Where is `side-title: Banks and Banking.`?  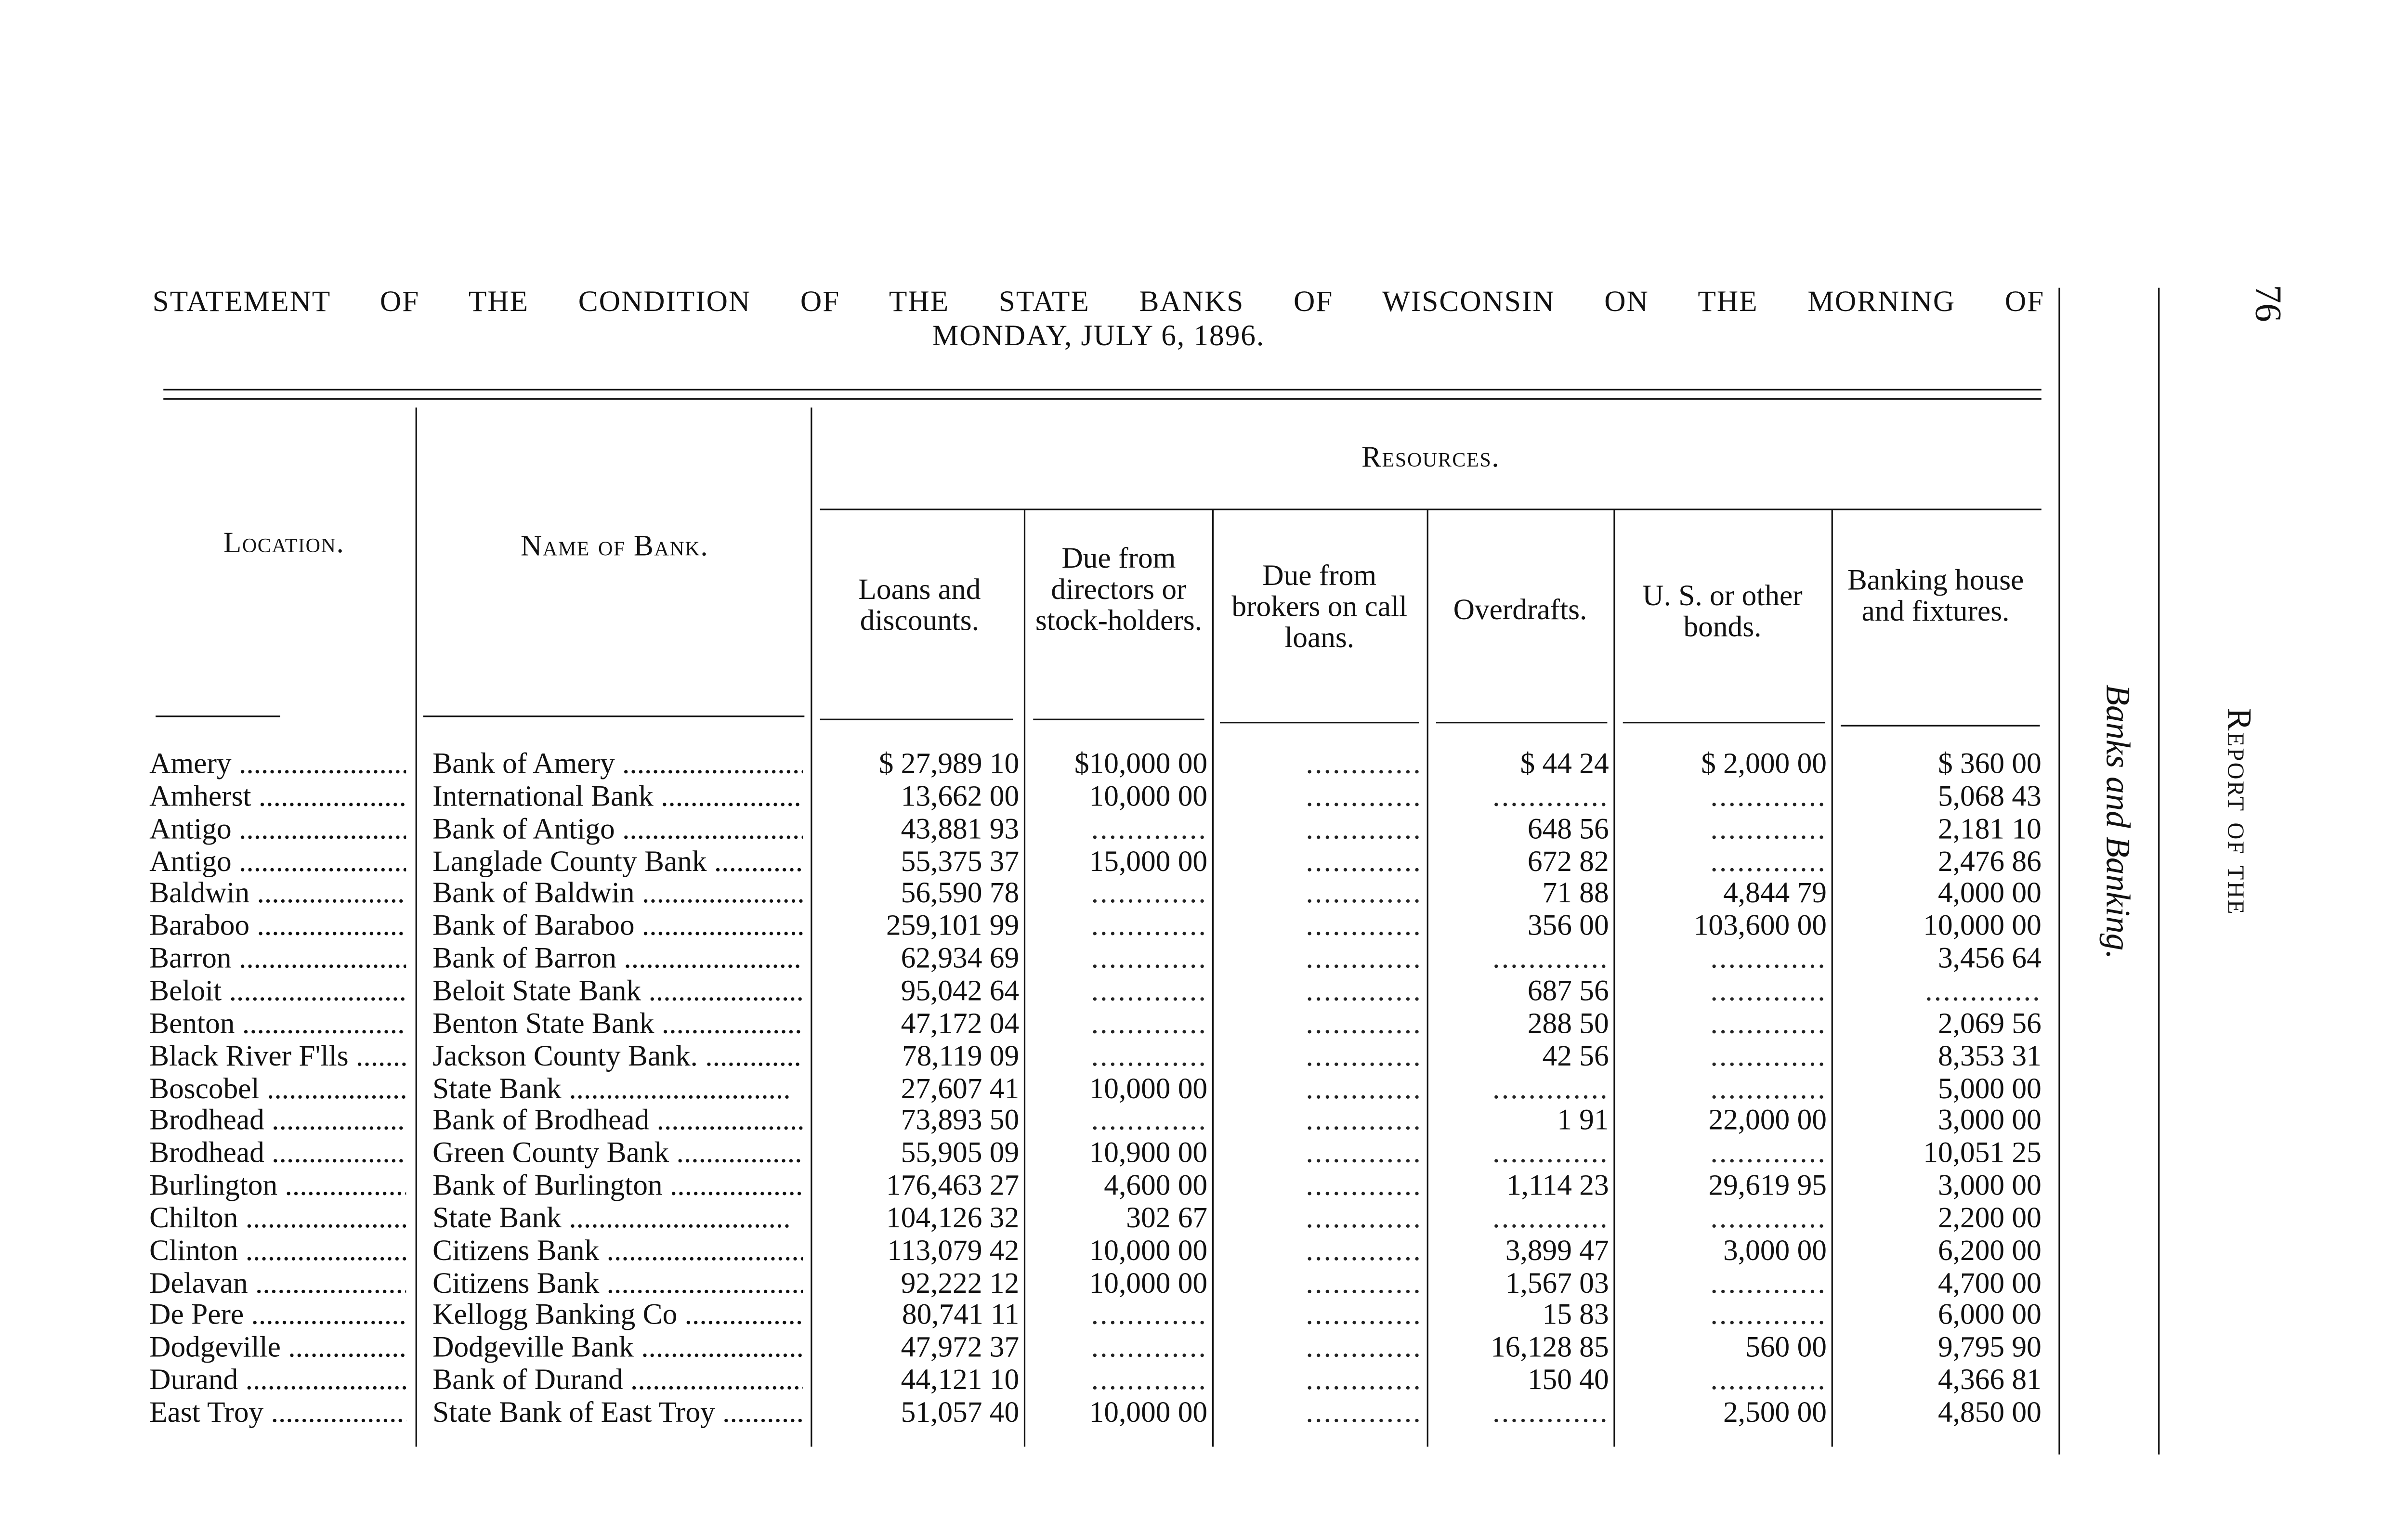
side-title: Banks and Banking. is located at coordinates (2118, 822).